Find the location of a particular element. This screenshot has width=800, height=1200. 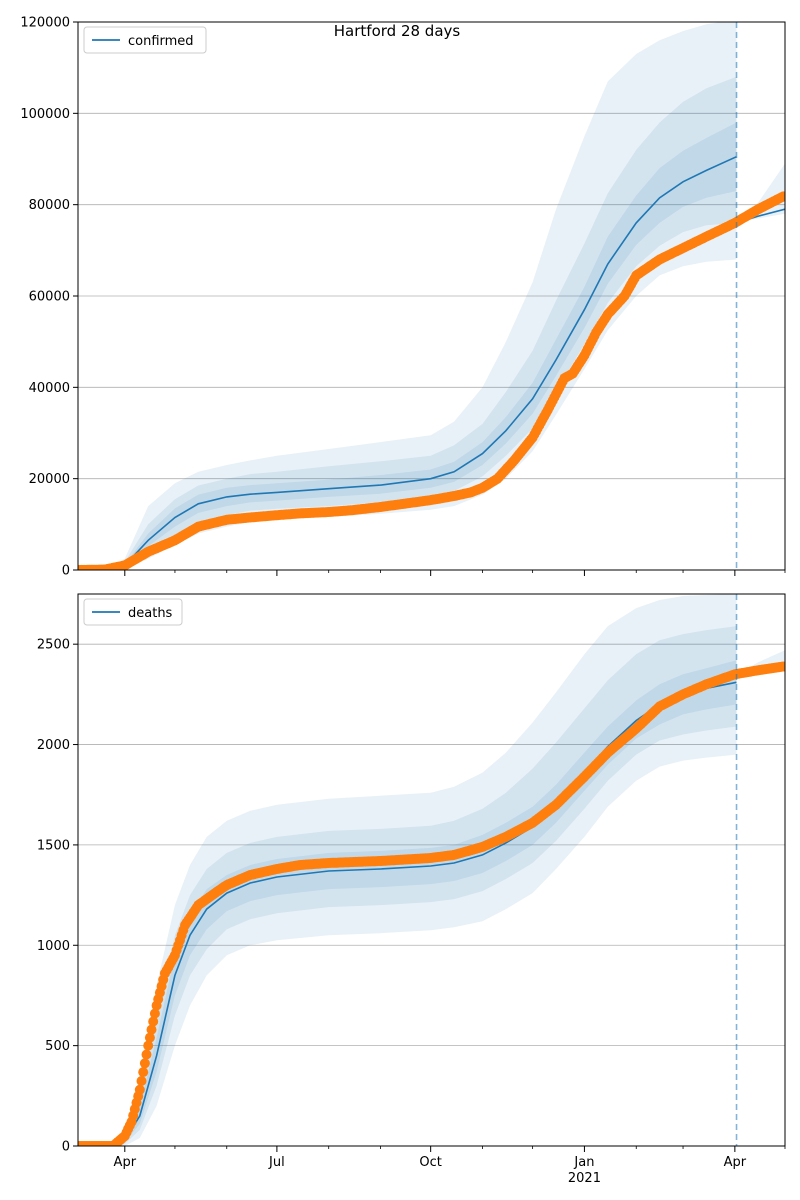

y-tick-label: 100000 is located at coordinates (45, 114).